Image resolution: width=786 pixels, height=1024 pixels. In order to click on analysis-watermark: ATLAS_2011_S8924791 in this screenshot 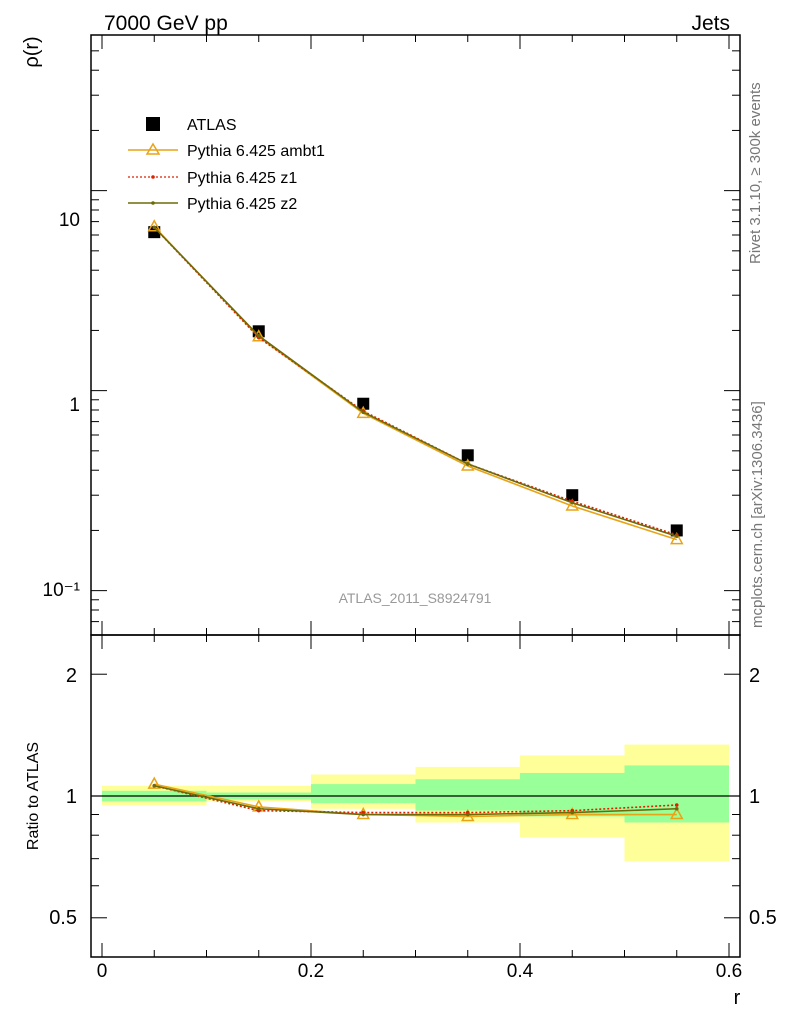, I will do `click(415, 598)`.